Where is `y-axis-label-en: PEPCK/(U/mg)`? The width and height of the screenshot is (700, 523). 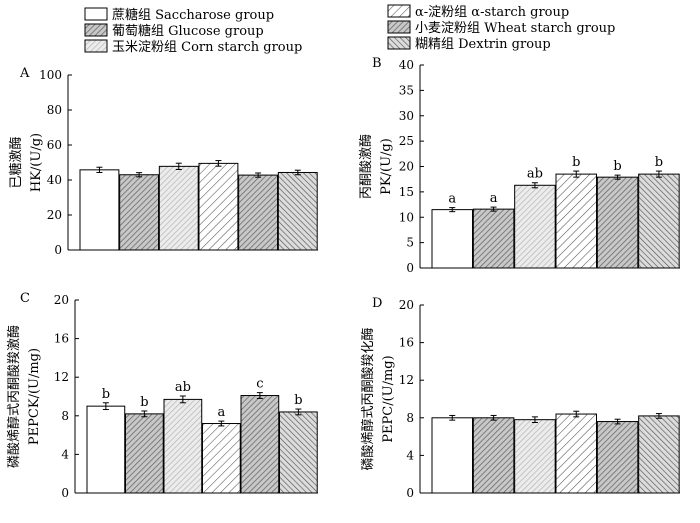 y-axis-label-en: PEPCK/(U/mg) is located at coordinates (34, 396).